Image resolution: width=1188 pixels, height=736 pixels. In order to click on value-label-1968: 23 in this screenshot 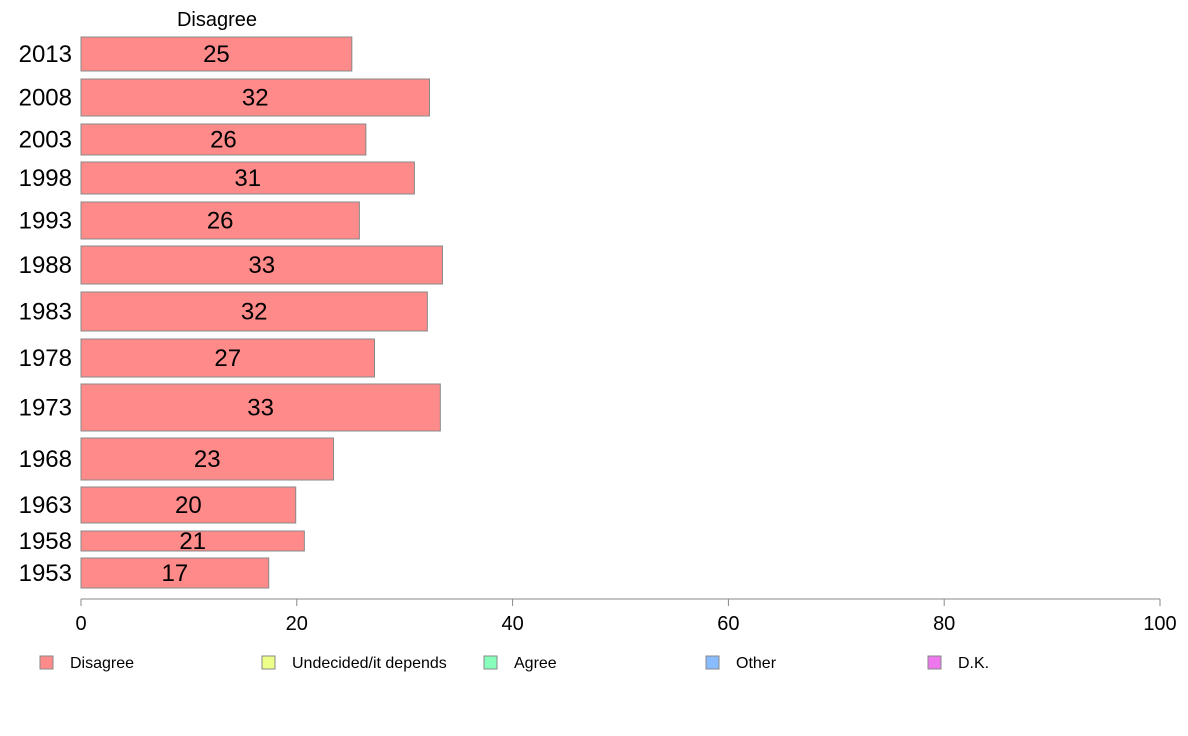, I will do `click(207, 459)`.